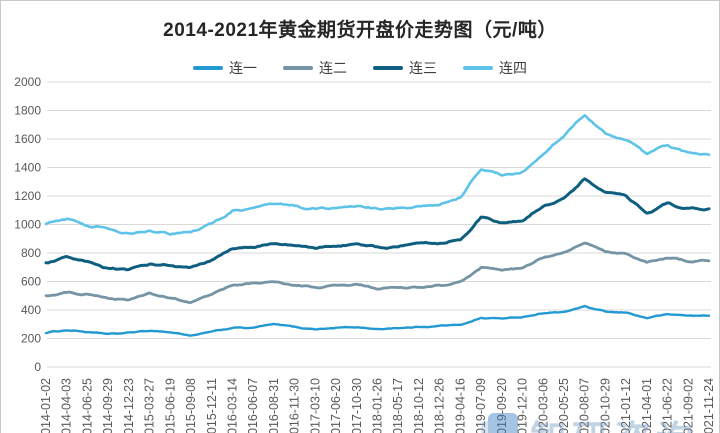 The image size is (720, 433). I want to click on x-axis-label: 2020-08-07, so click(585, 405).